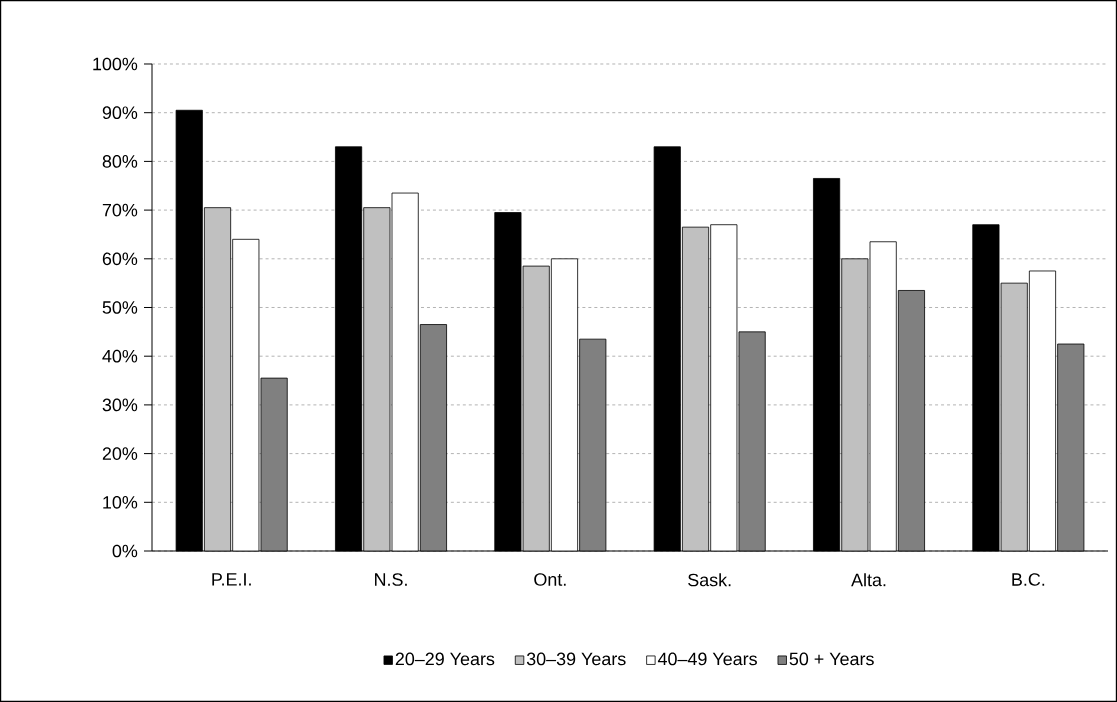 This screenshot has height=702, width=1117. Describe the element at coordinates (445, 659) in the screenshot. I see `legend-label: 20–29 Years` at that location.